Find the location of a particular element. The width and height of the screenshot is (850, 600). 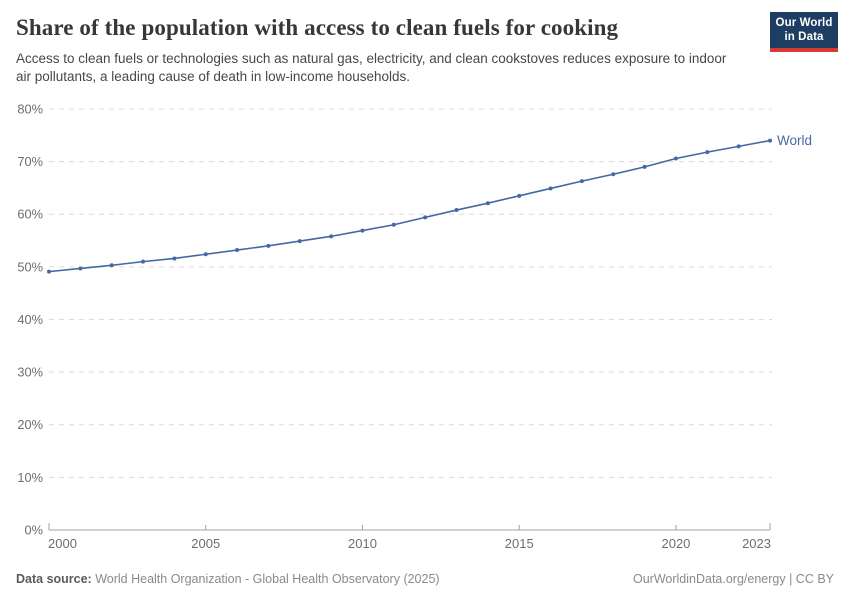

owid-logo-line1: Our World is located at coordinates (804, 22).